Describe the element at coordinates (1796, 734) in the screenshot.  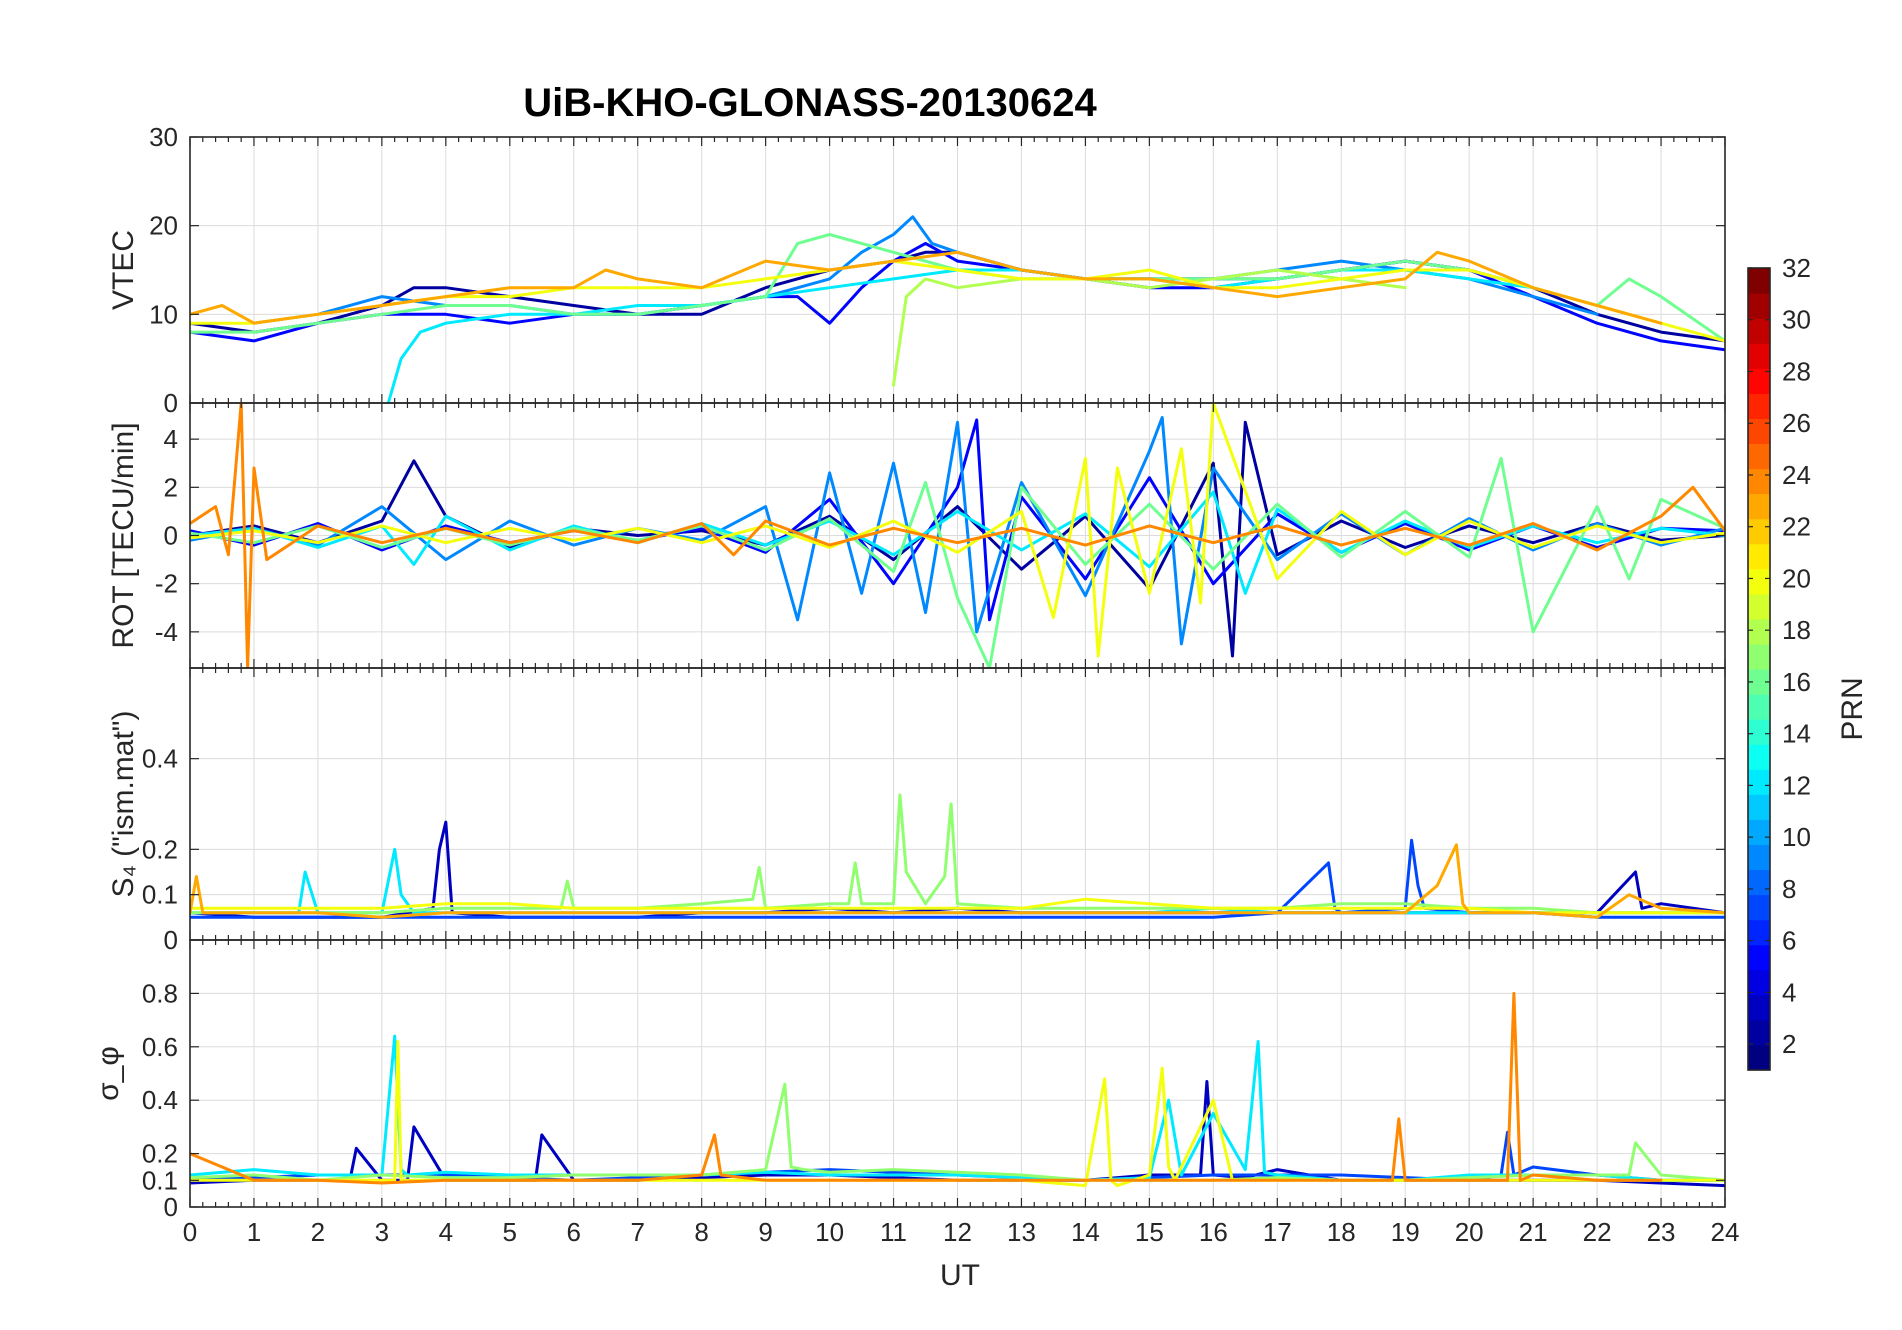
I see `colorbar-tick-label: 14` at that location.